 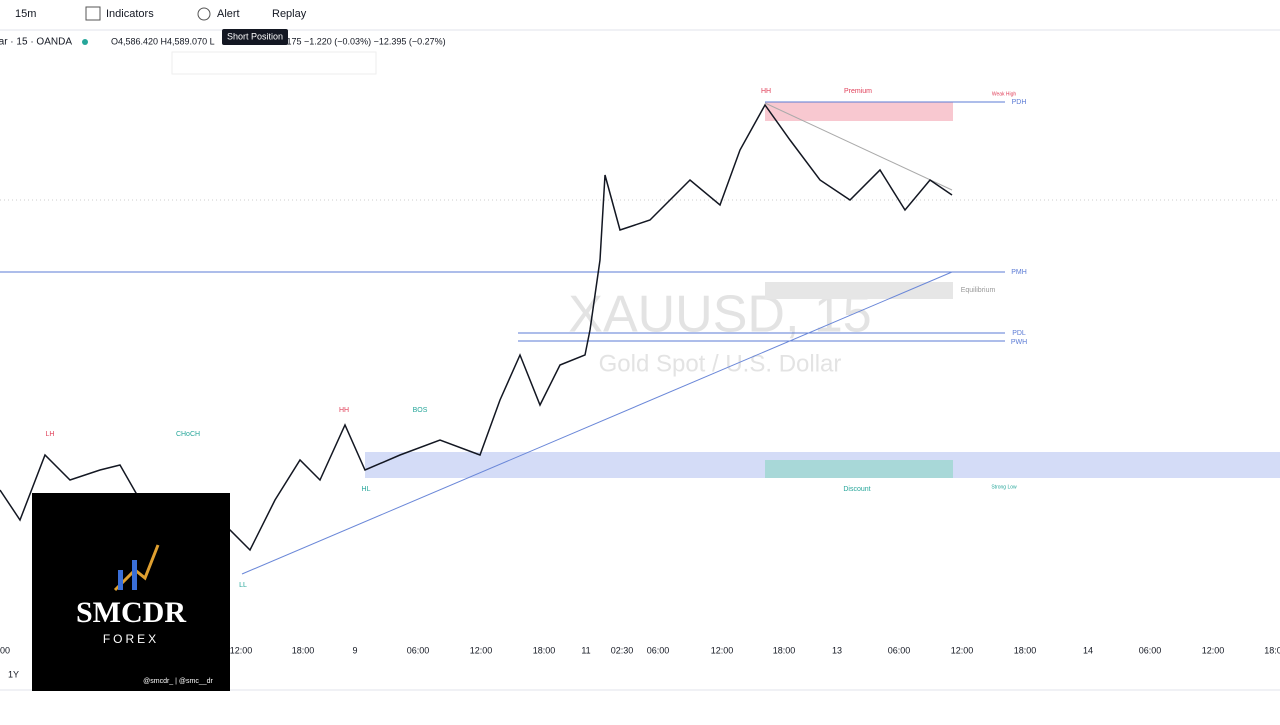 I want to click on tooltip, so click(x=255, y=37).